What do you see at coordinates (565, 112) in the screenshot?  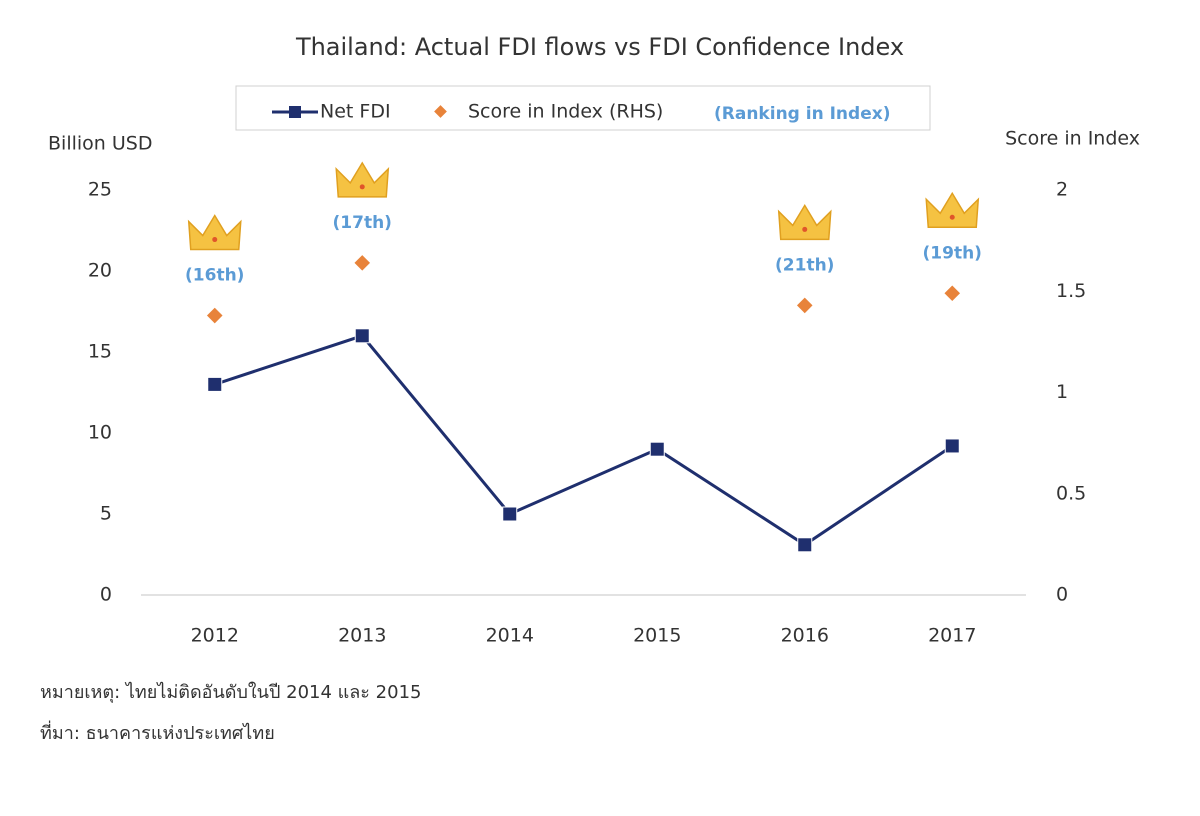 I see `legend-label: Score in Index (RHS)` at bounding box center [565, 112].